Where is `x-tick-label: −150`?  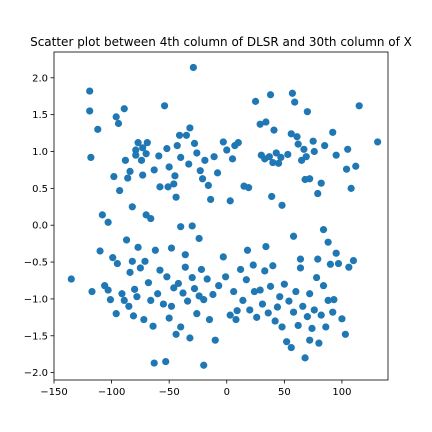
x-tick-label: −150 is located at coordinates (53, 392).